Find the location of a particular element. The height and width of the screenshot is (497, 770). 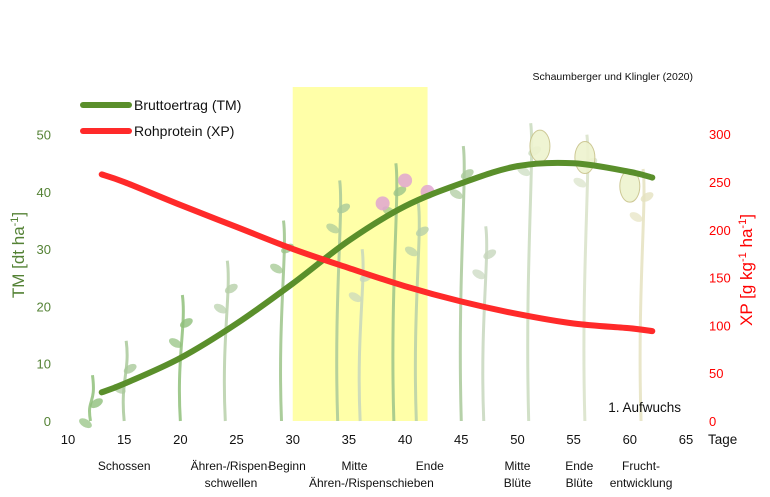

stage-label-5: Ähren-/Rispenschieben is located at coordinates (371, 483).